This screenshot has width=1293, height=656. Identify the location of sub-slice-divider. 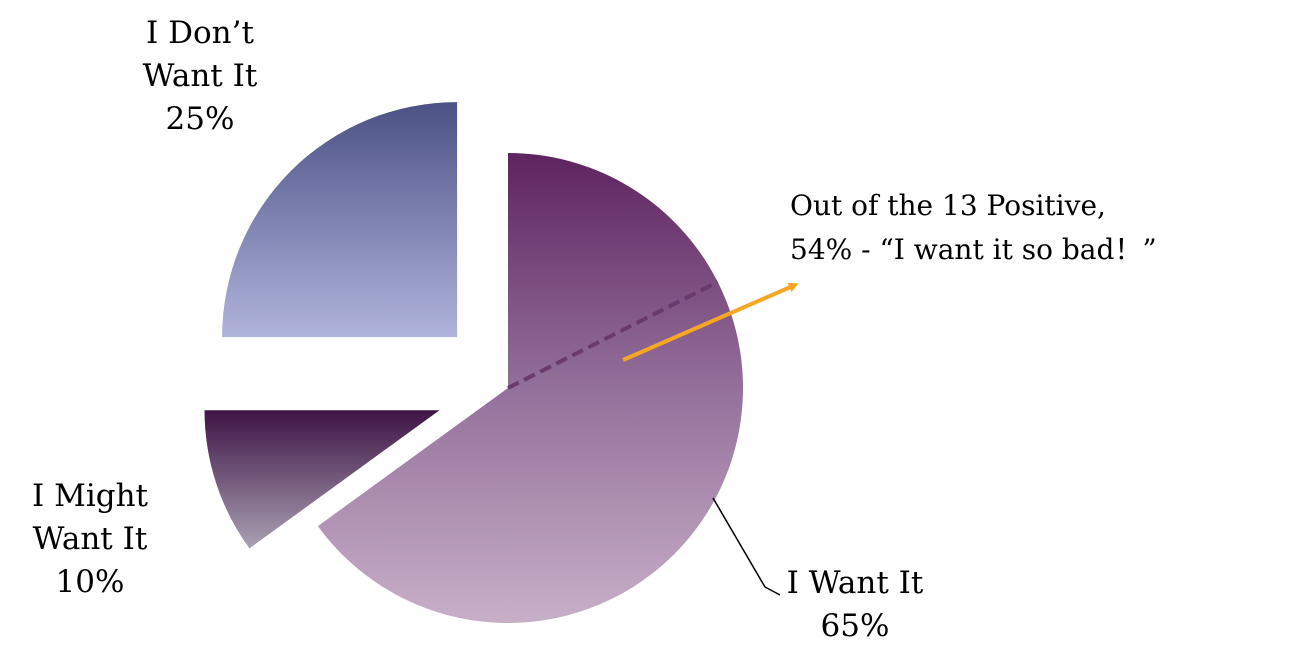
(613, 335).